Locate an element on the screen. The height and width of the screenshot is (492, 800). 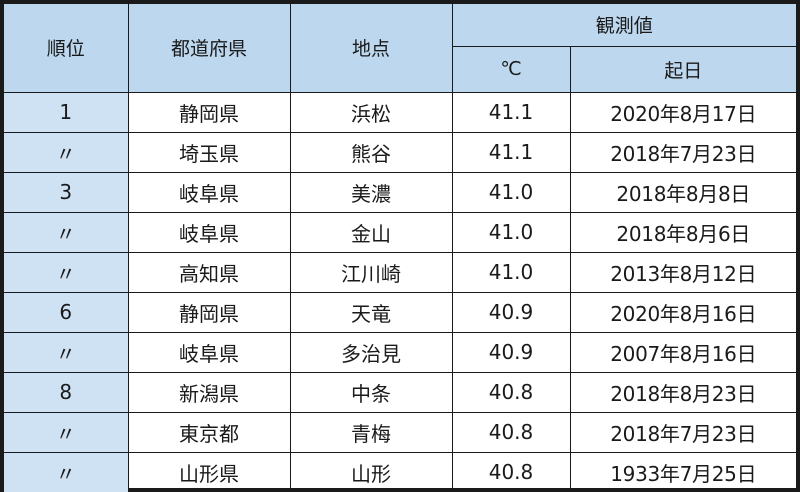
date-cell: 2020年8月16日 is located at coordinates (683, 312).